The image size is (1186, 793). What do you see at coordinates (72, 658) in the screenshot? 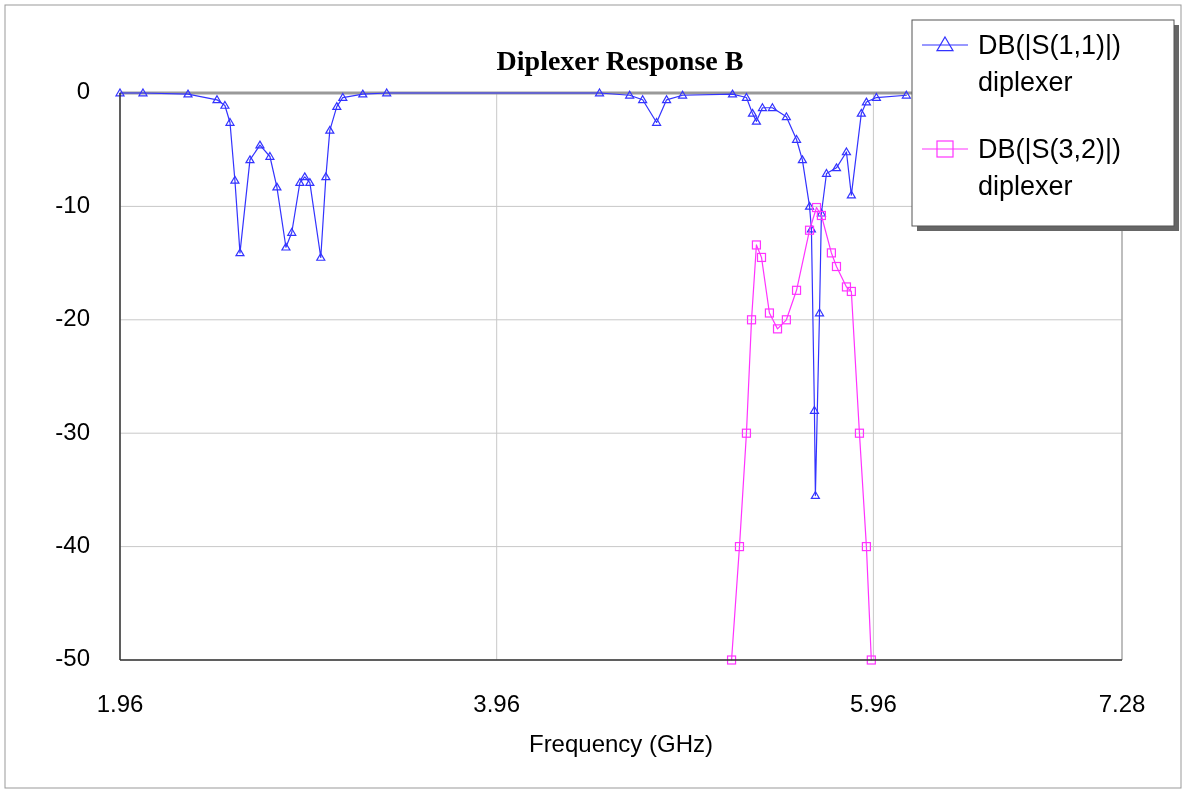
I see `y-tick-label: -50` at bounding box center [72, 658].